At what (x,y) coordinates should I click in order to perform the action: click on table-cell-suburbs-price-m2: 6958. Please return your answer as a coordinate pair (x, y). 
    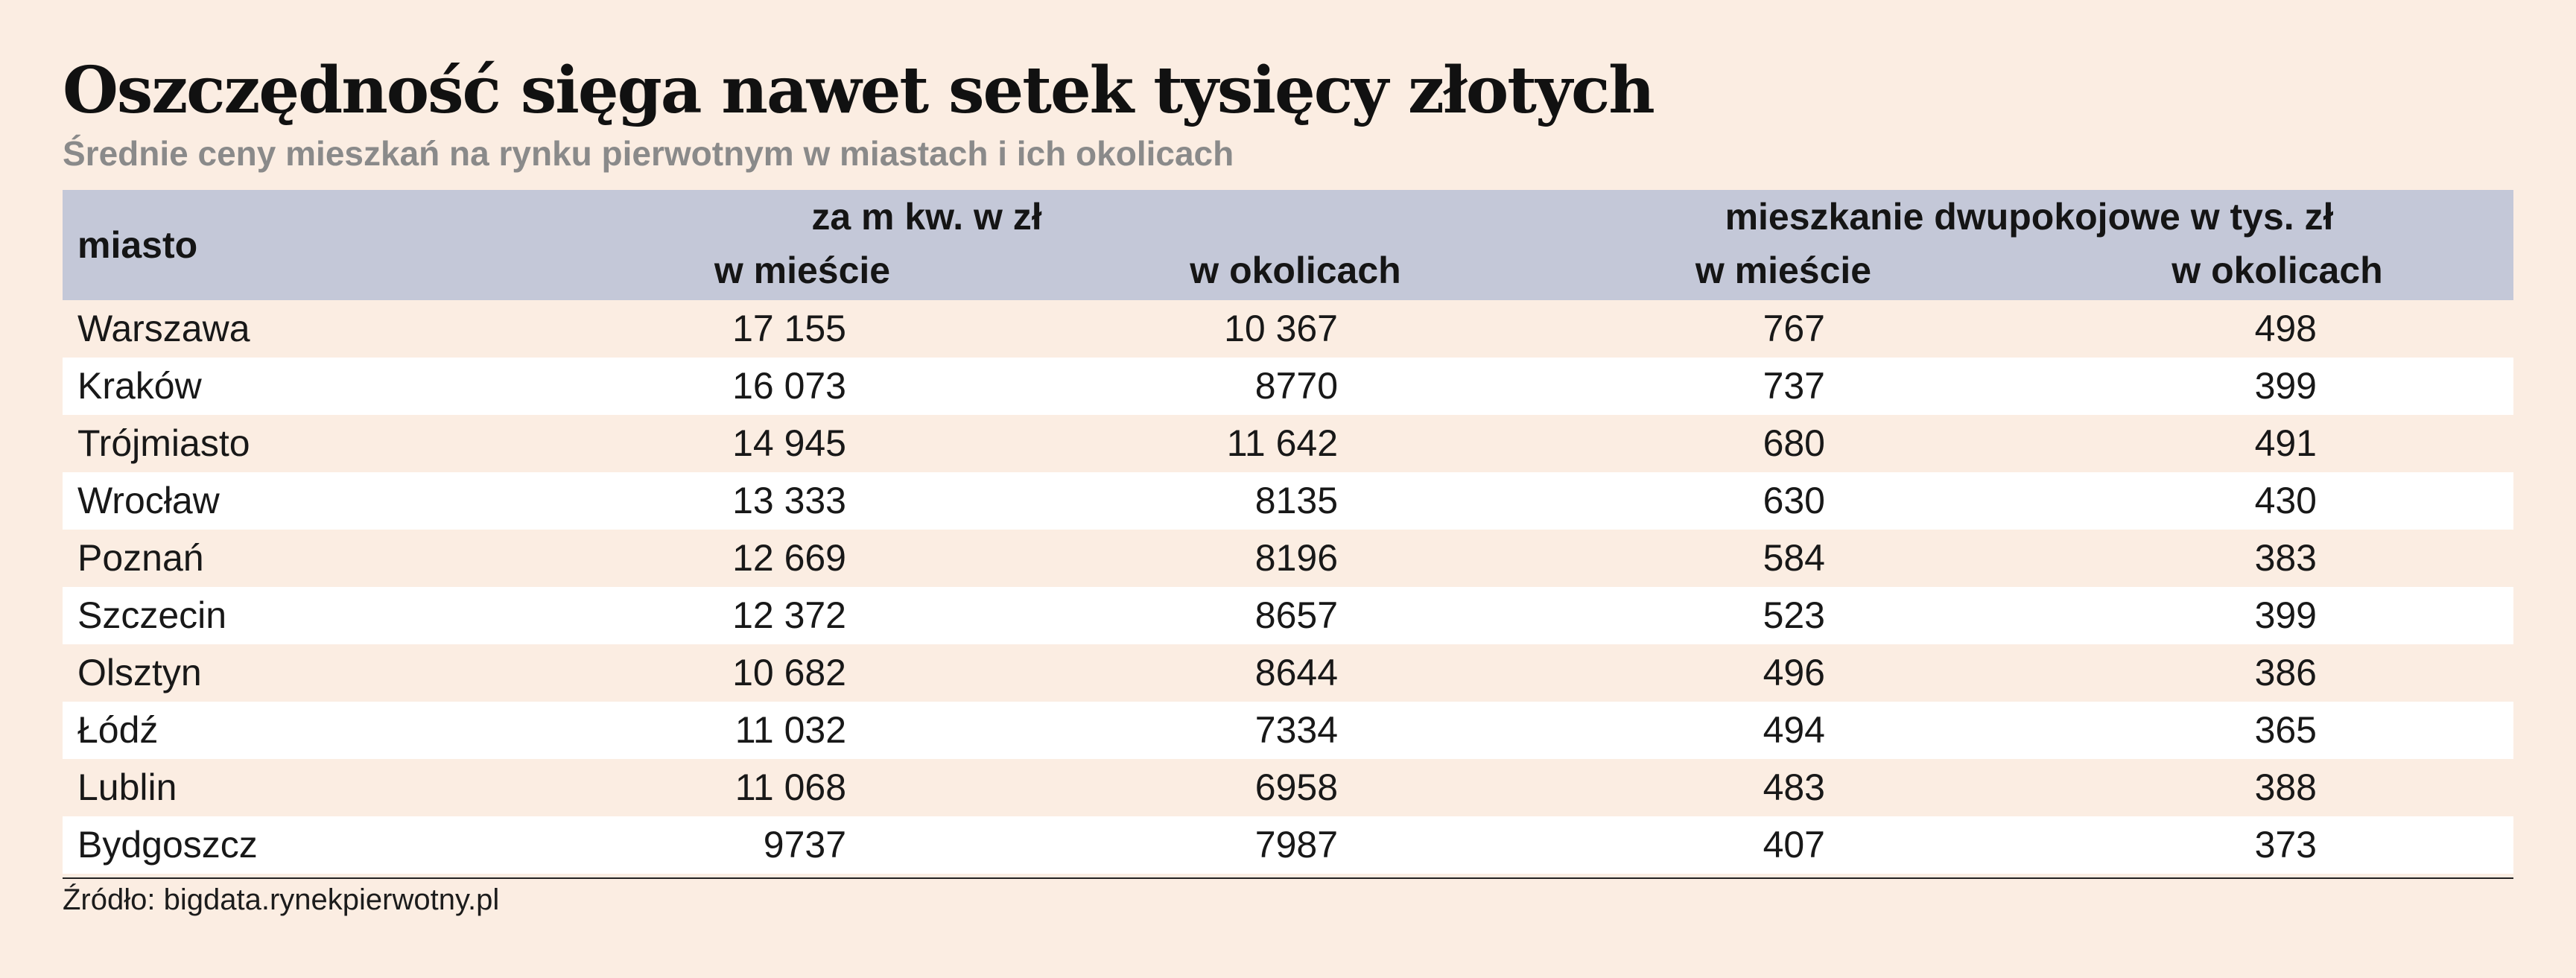
    Looking at the image, I should click on (1296, 787).